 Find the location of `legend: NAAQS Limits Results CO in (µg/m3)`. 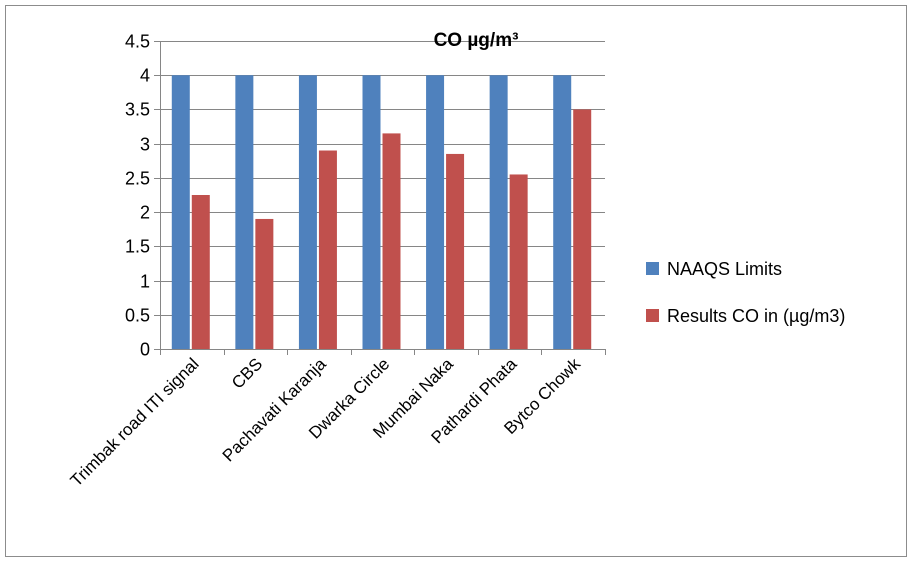

legend: NAAQS Limits Results CO in (µg/m3) is located at coordinates (745, 292).